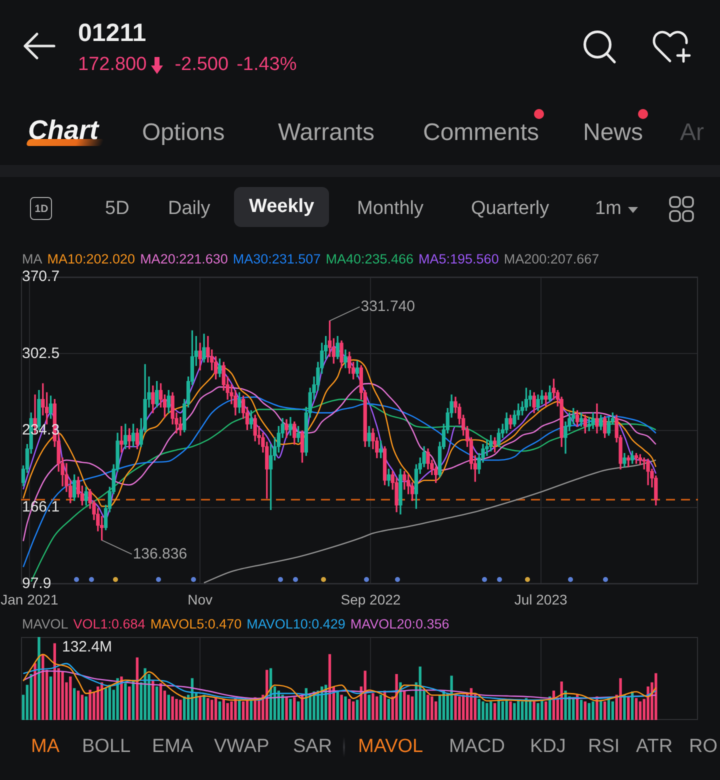  I want to click on text: MAVOL10:0.429, so click(296, 624).